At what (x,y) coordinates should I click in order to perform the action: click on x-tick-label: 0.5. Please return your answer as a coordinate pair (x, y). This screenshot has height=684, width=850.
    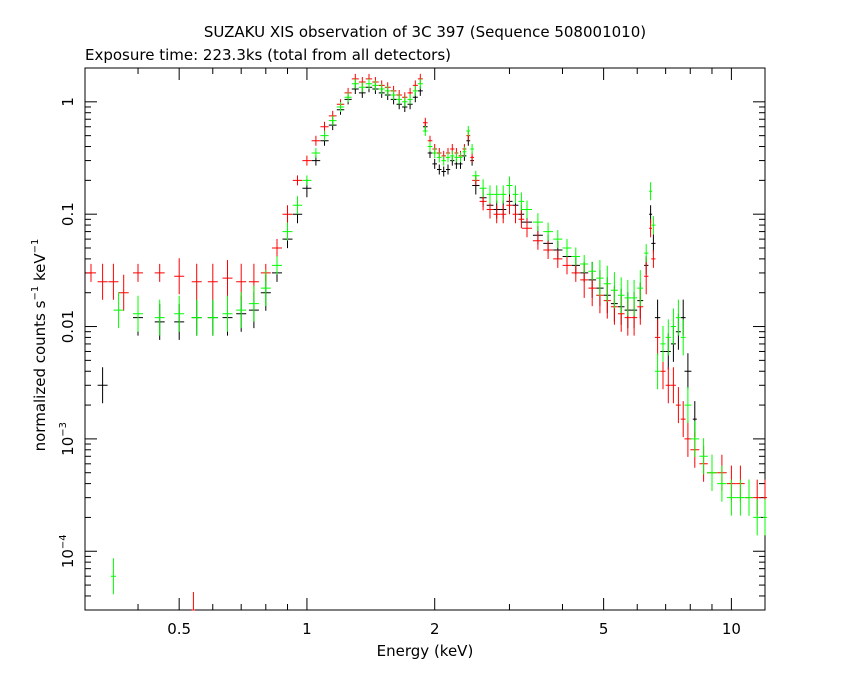
    Looking at the image, I should click on (179, 629).